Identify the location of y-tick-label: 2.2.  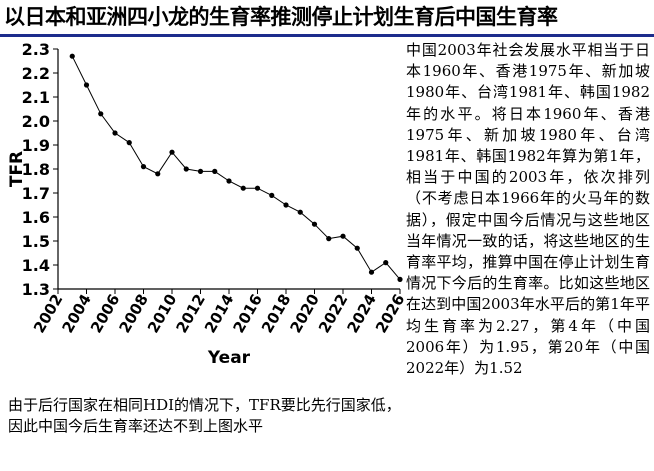
(36, 73).